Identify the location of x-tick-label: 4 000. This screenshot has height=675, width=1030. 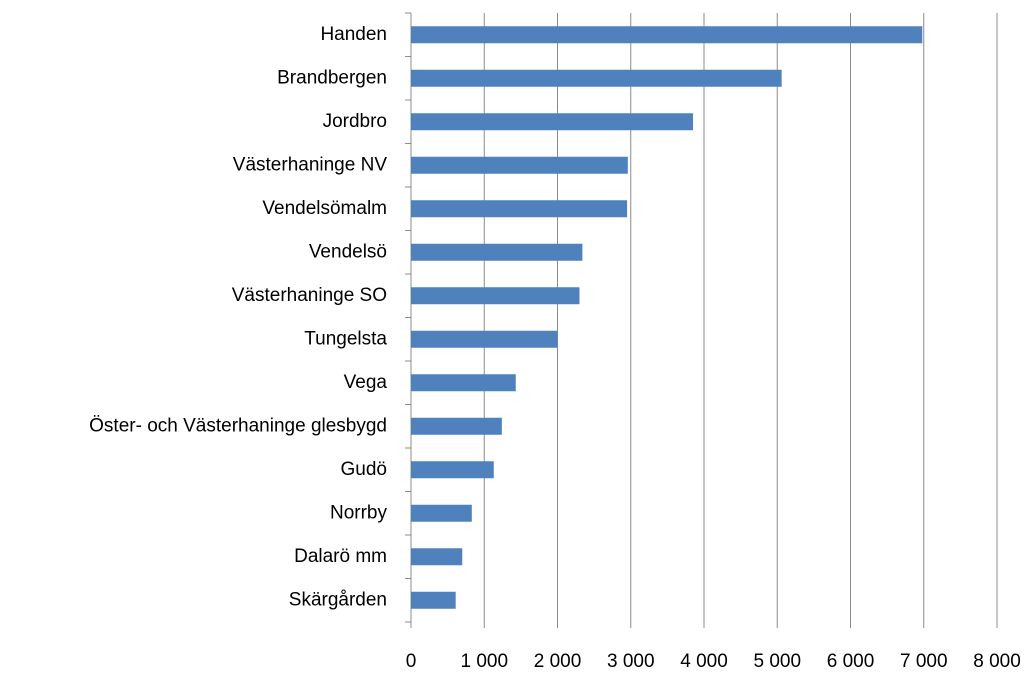
(704, 661).